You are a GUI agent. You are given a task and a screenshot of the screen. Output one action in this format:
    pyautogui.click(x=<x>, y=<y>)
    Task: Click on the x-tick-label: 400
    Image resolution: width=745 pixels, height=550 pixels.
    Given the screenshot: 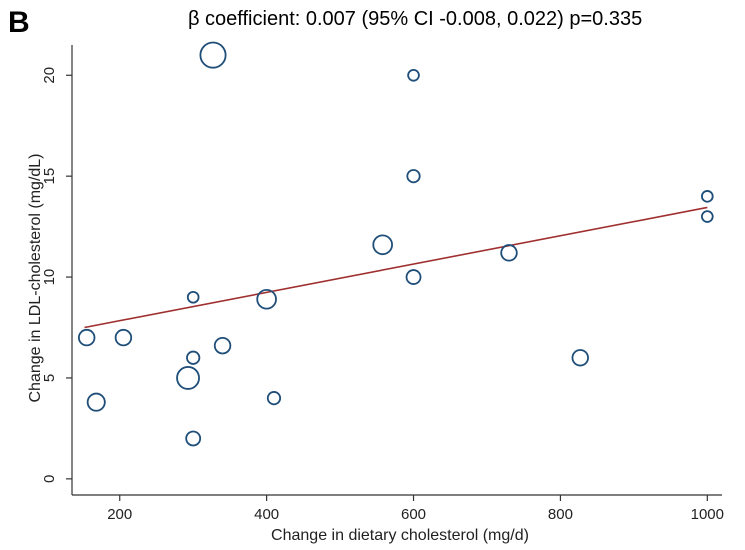 What is the action you would take?
    pyautogui.click(x=266, y=514)
    